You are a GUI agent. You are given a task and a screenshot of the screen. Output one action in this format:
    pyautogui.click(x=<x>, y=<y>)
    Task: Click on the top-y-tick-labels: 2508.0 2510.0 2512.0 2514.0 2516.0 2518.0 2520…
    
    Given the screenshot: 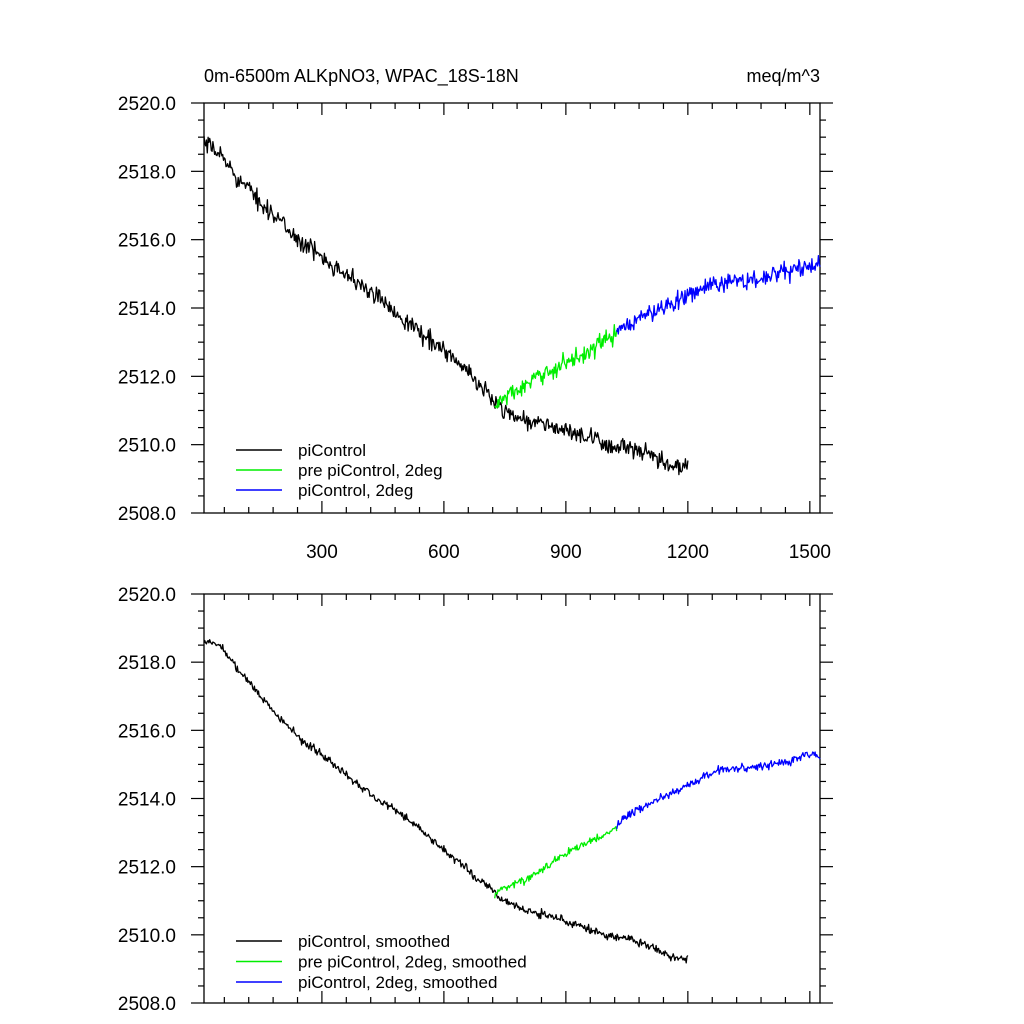 What is the action you would take?
    pyautogui.click(x=147, y=309)
    